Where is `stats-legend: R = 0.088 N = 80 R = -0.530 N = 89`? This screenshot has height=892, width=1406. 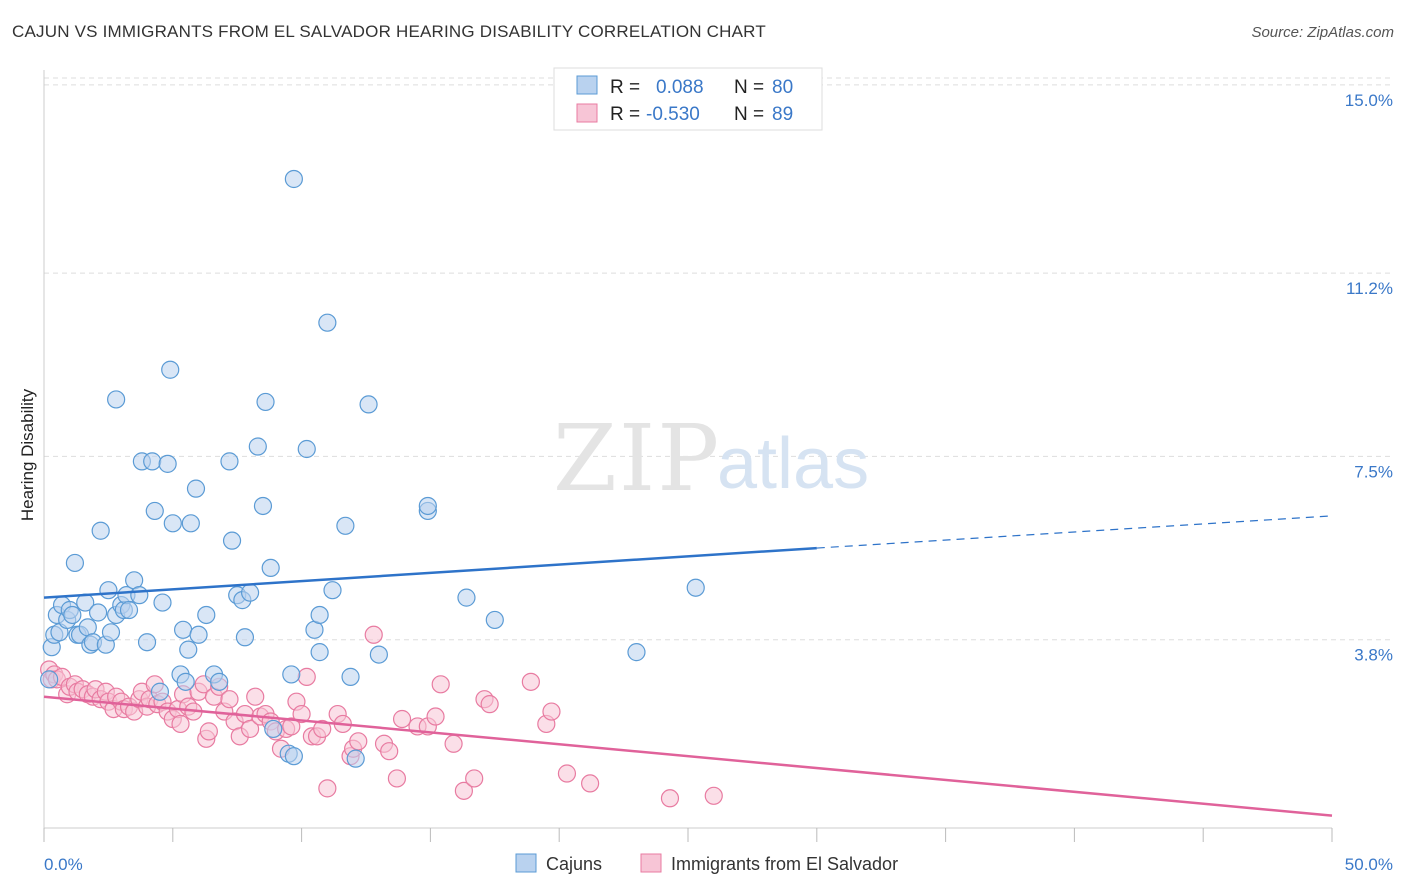 stats-legend: R = 0.088 N = 80 R = -0.530 N = 89 is located at coordinates (688, 99).